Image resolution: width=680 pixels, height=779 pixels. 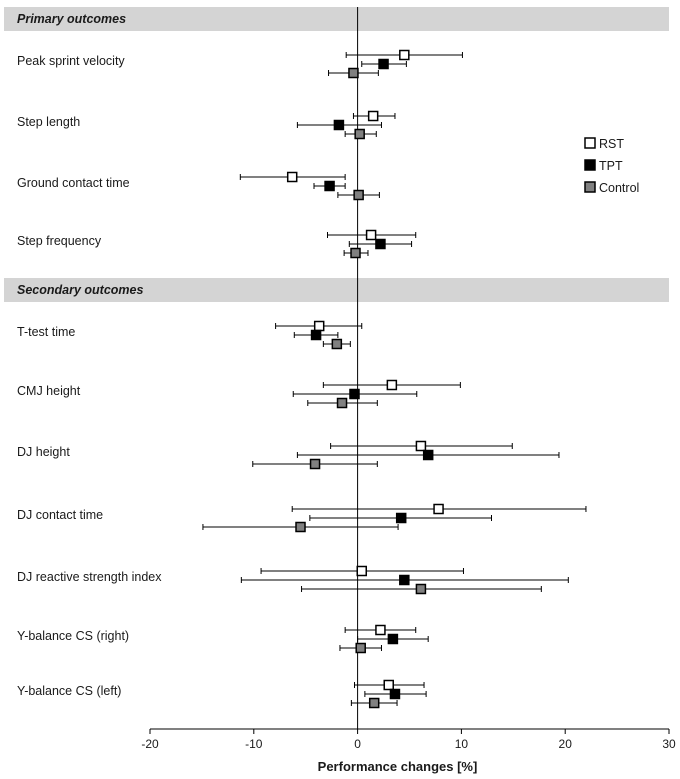 What do you see at coordinates (71, 61) in the screenshot?
I see `outcome-label-peak-sprint-velocity: Peak sprint velocity` at bounding box center [71, 61].